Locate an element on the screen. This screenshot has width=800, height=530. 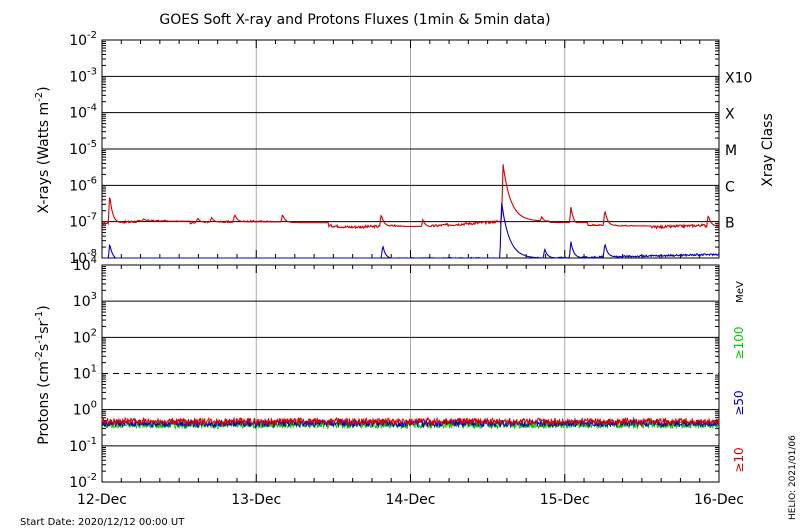
xray-class-axis-title: Xray Class is located at coordinates (768, 150).